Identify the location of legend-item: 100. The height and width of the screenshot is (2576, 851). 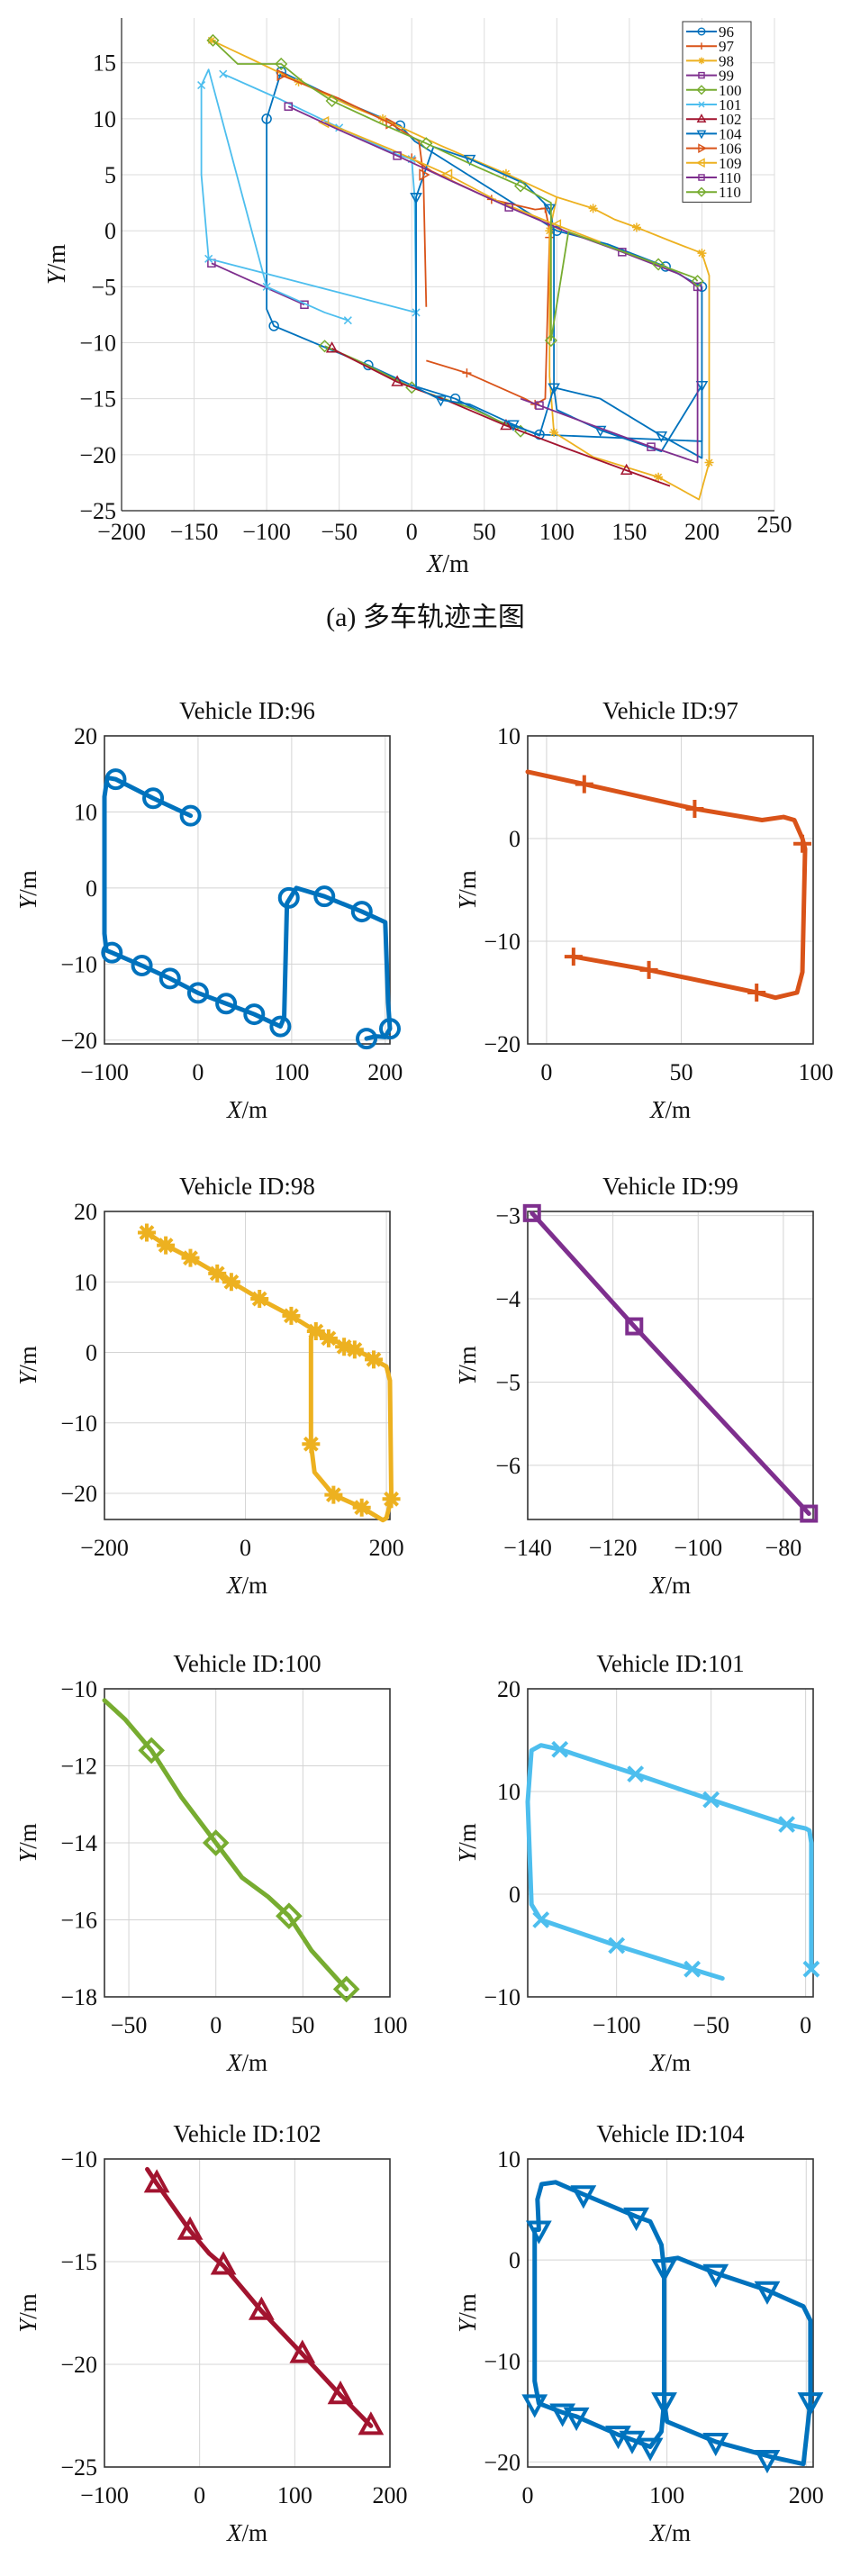
(714, 90).